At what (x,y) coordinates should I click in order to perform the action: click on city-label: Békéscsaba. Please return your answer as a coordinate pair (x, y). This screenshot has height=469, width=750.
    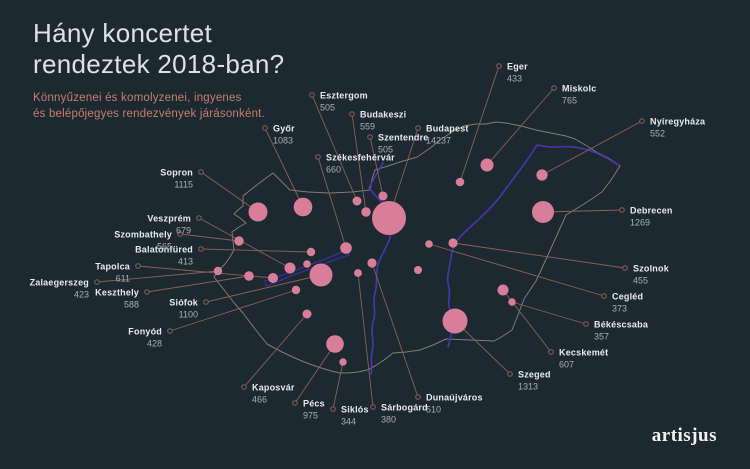
    Looking at the image, I should click on (621, 325).